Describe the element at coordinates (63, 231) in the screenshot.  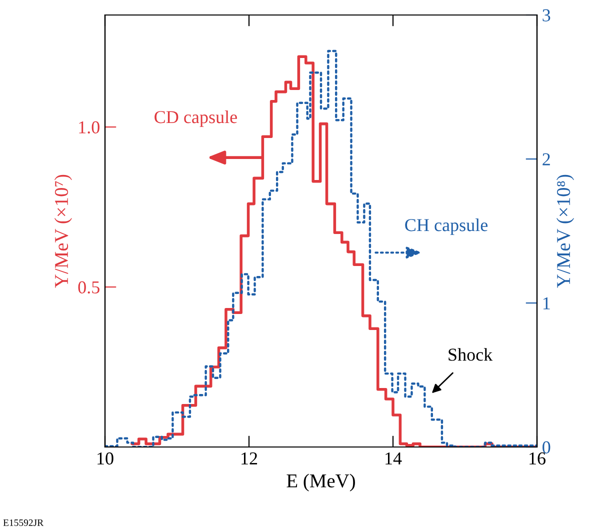
I see `y-axis-title: Y/MeV (×10⁷)` at that location.